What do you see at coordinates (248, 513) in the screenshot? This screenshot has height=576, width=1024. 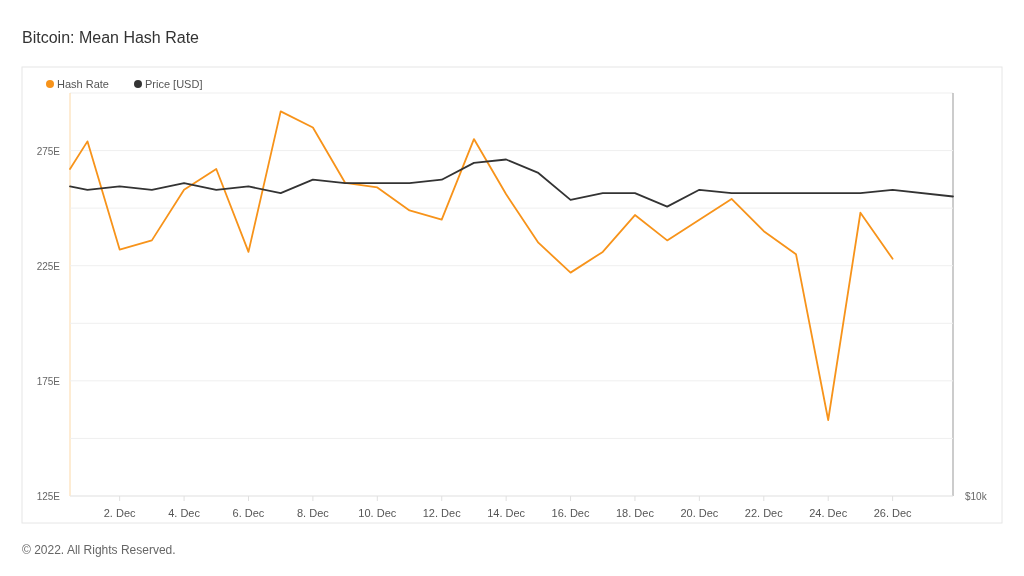 I see `x-tick-label: 6. Dec` at bounding box center [248, 513].